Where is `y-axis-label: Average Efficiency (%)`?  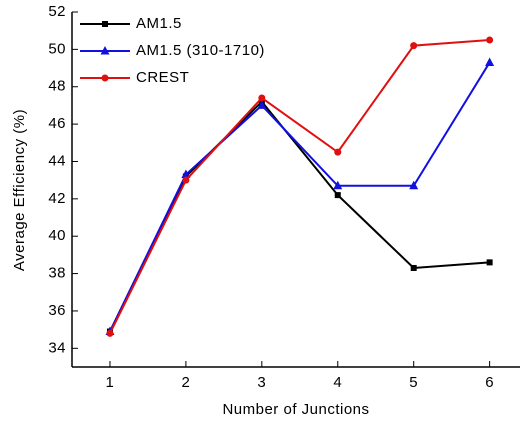
y-axis-label: Average Efficiency (%) is located at coordinates (19, 190).